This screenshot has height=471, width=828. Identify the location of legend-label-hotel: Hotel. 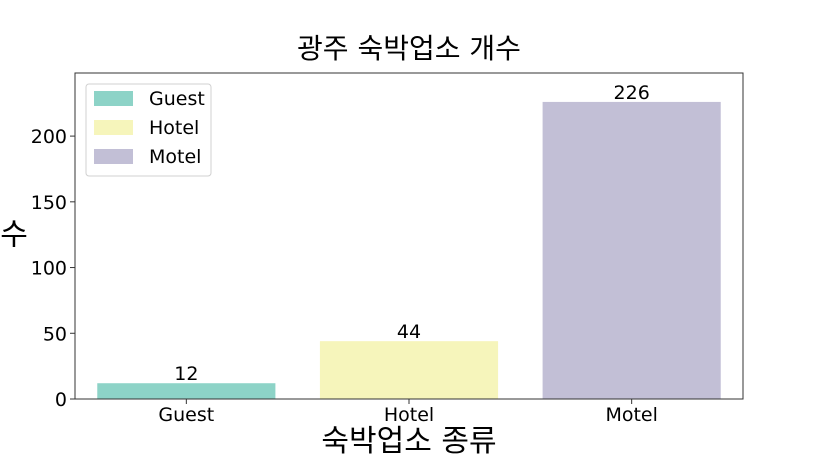
(174, 128).